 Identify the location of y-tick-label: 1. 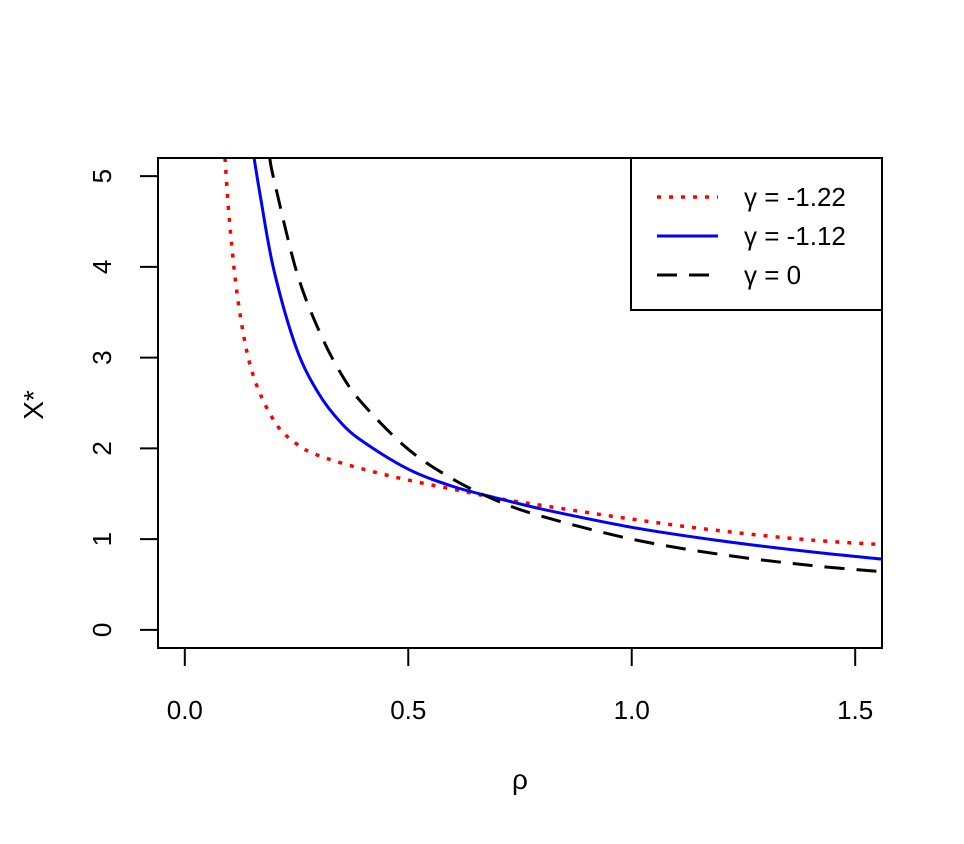
(102, 539).